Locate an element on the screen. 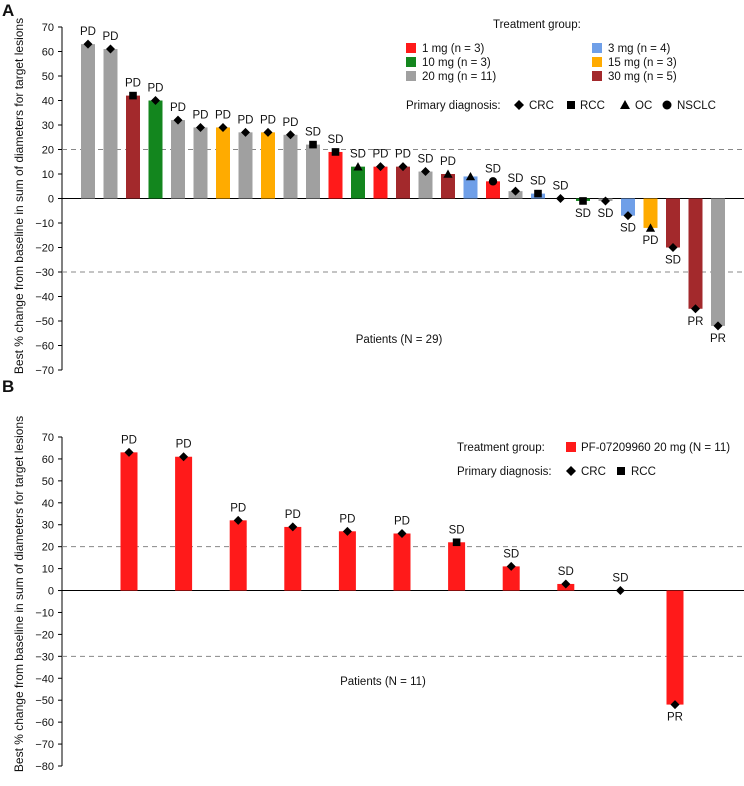 This screenshot has width=744, height=786. y-tick-label: −30 is located at coordinates (44, 273).